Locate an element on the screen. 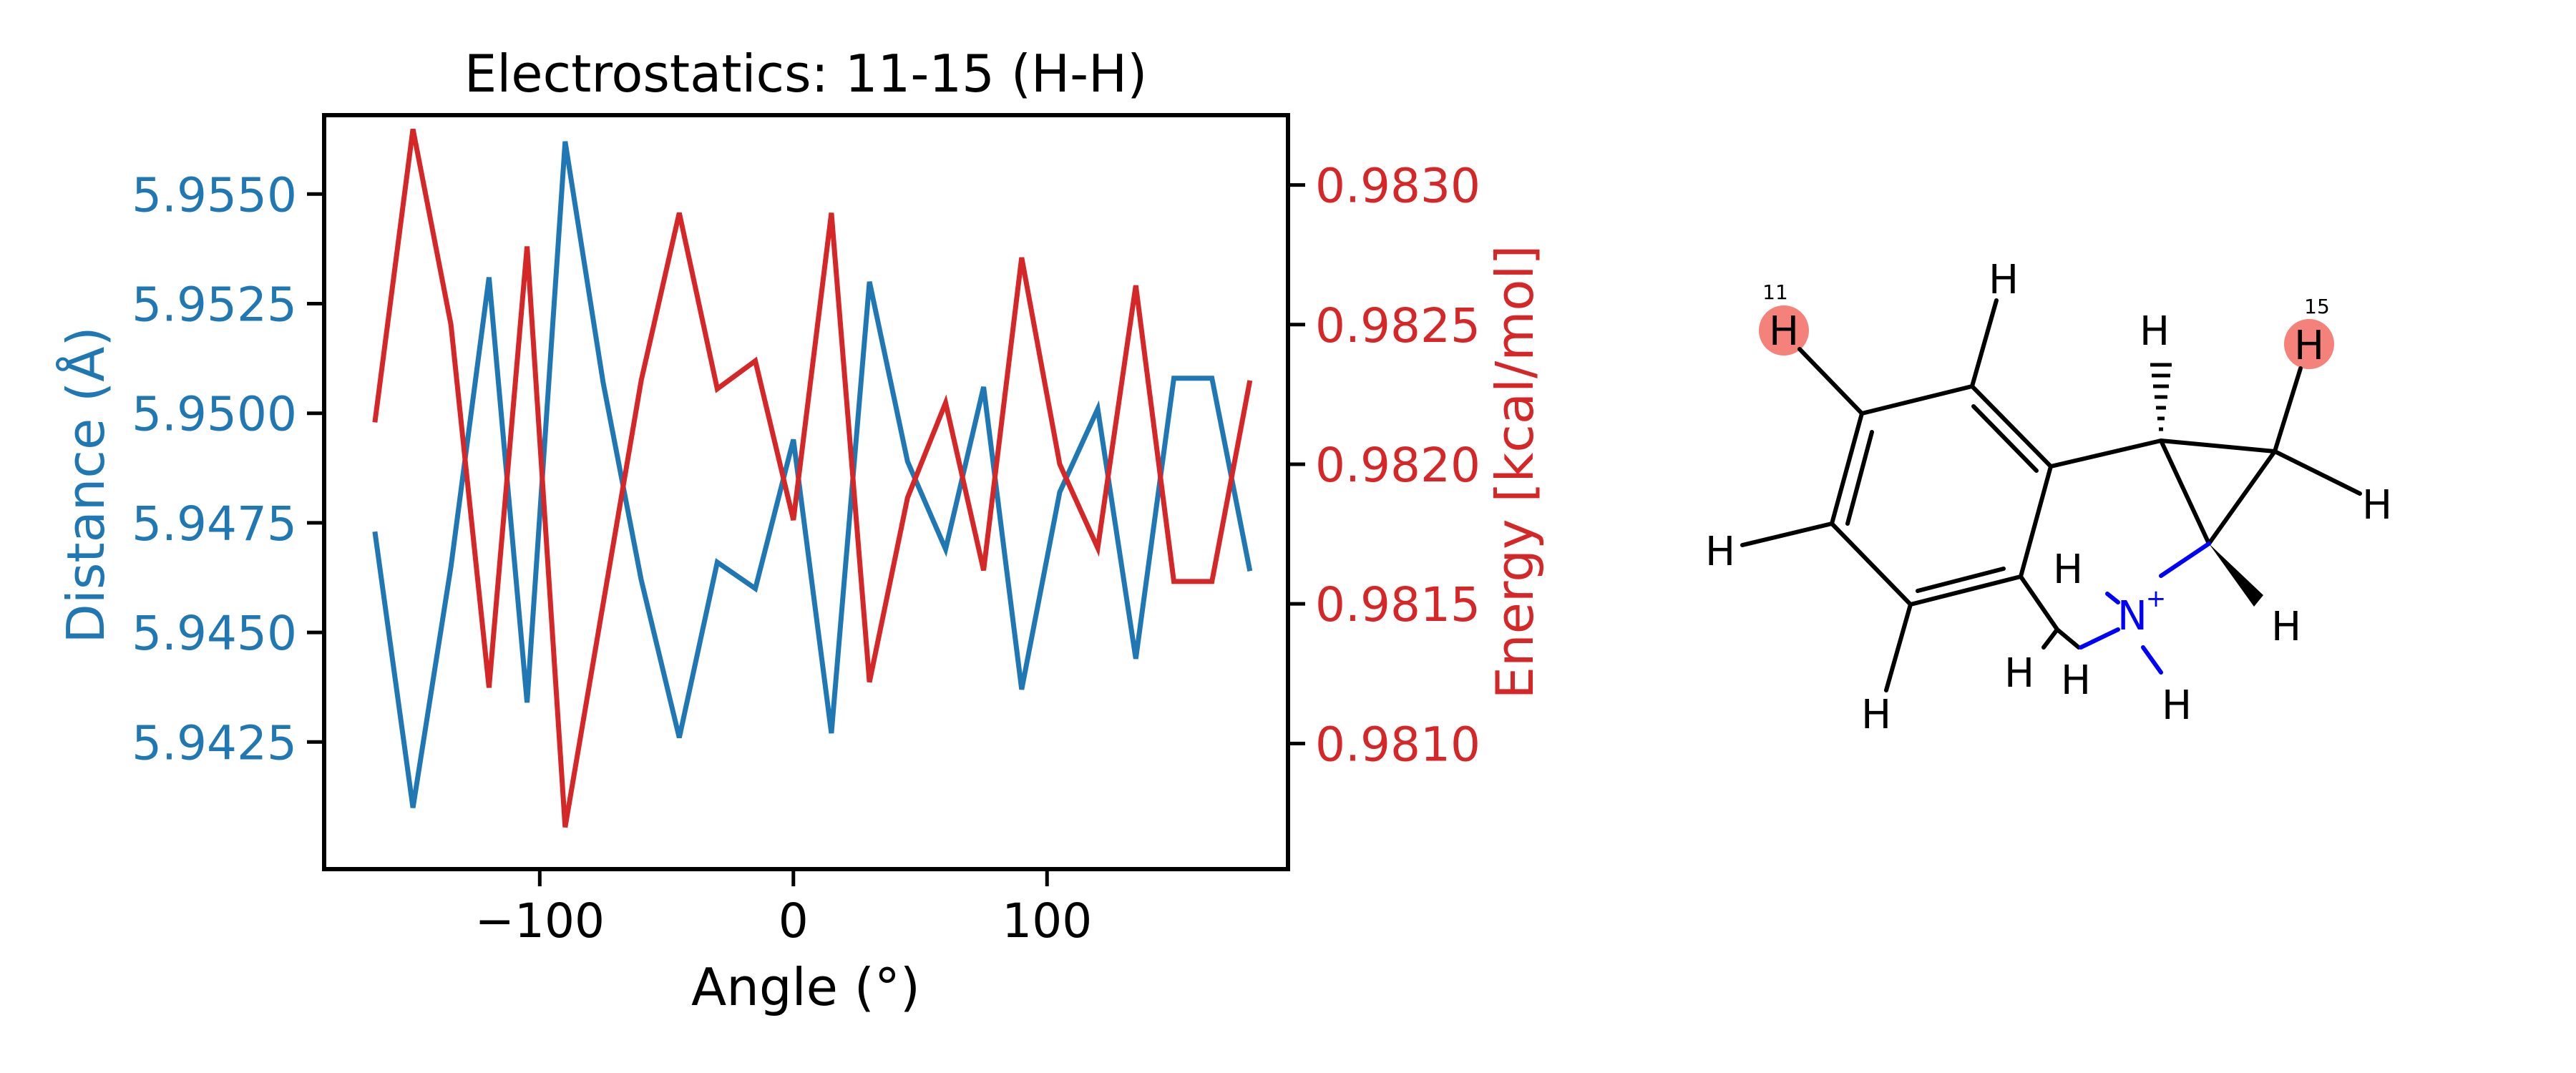  x-tick-label: −100 is located at coordinates (540, 921).